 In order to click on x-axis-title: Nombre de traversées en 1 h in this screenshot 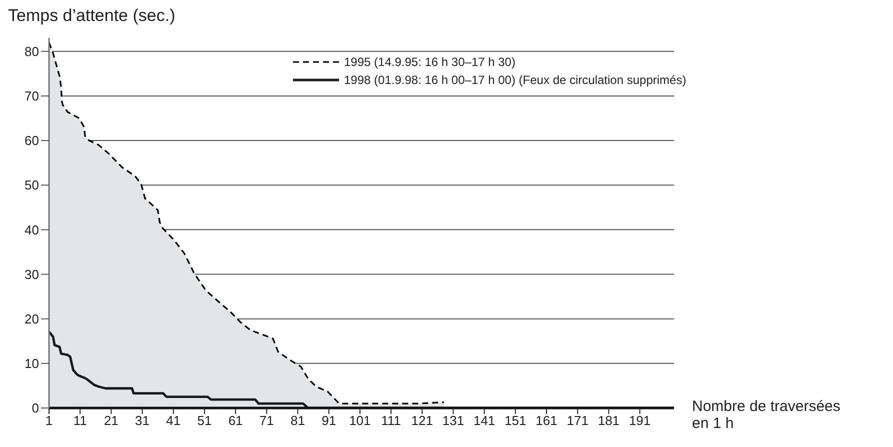, I will do `click(767, 415)`.